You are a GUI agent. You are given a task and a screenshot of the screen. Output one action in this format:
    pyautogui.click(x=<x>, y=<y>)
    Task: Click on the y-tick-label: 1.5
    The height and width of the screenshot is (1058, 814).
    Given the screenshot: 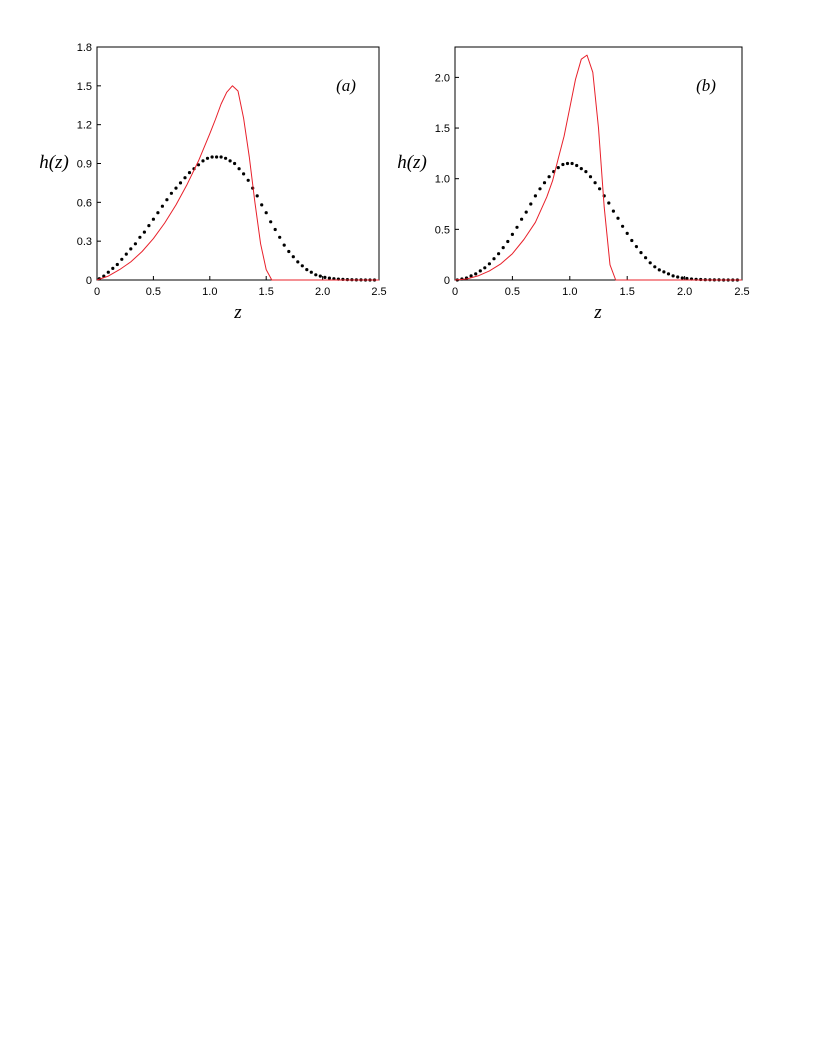 What is the action you would take?
    pyautogui.click(x=84, y=87)
    